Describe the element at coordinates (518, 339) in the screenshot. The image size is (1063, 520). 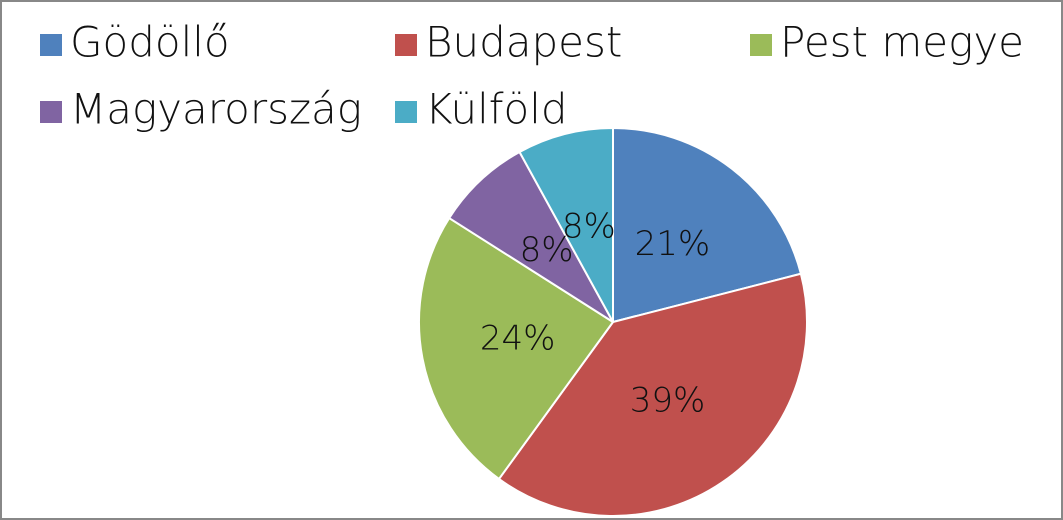
I see `data-label: 24%` at that location.